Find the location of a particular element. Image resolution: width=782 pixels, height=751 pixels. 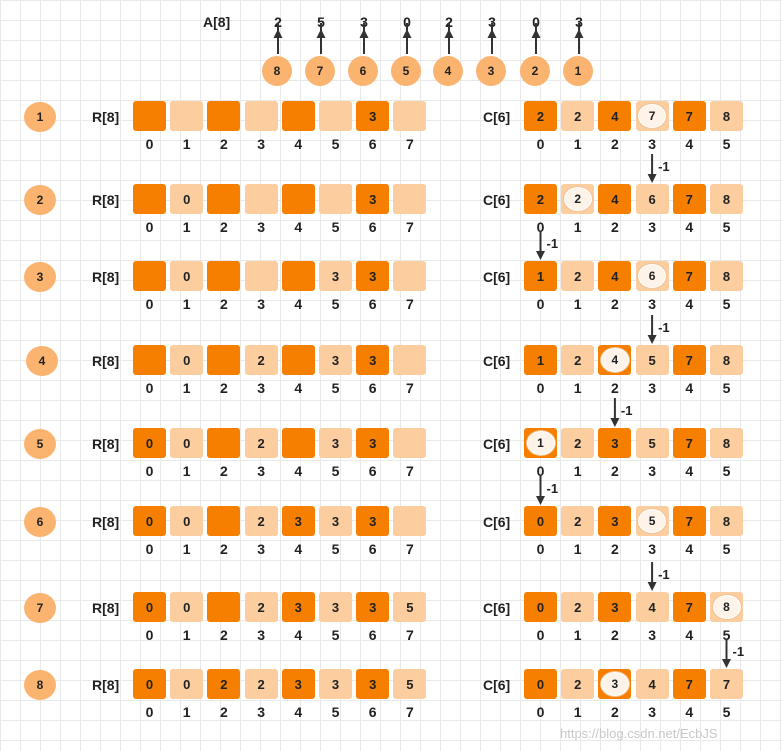

decrement-arrow-head is located at coordinates (652, 586).